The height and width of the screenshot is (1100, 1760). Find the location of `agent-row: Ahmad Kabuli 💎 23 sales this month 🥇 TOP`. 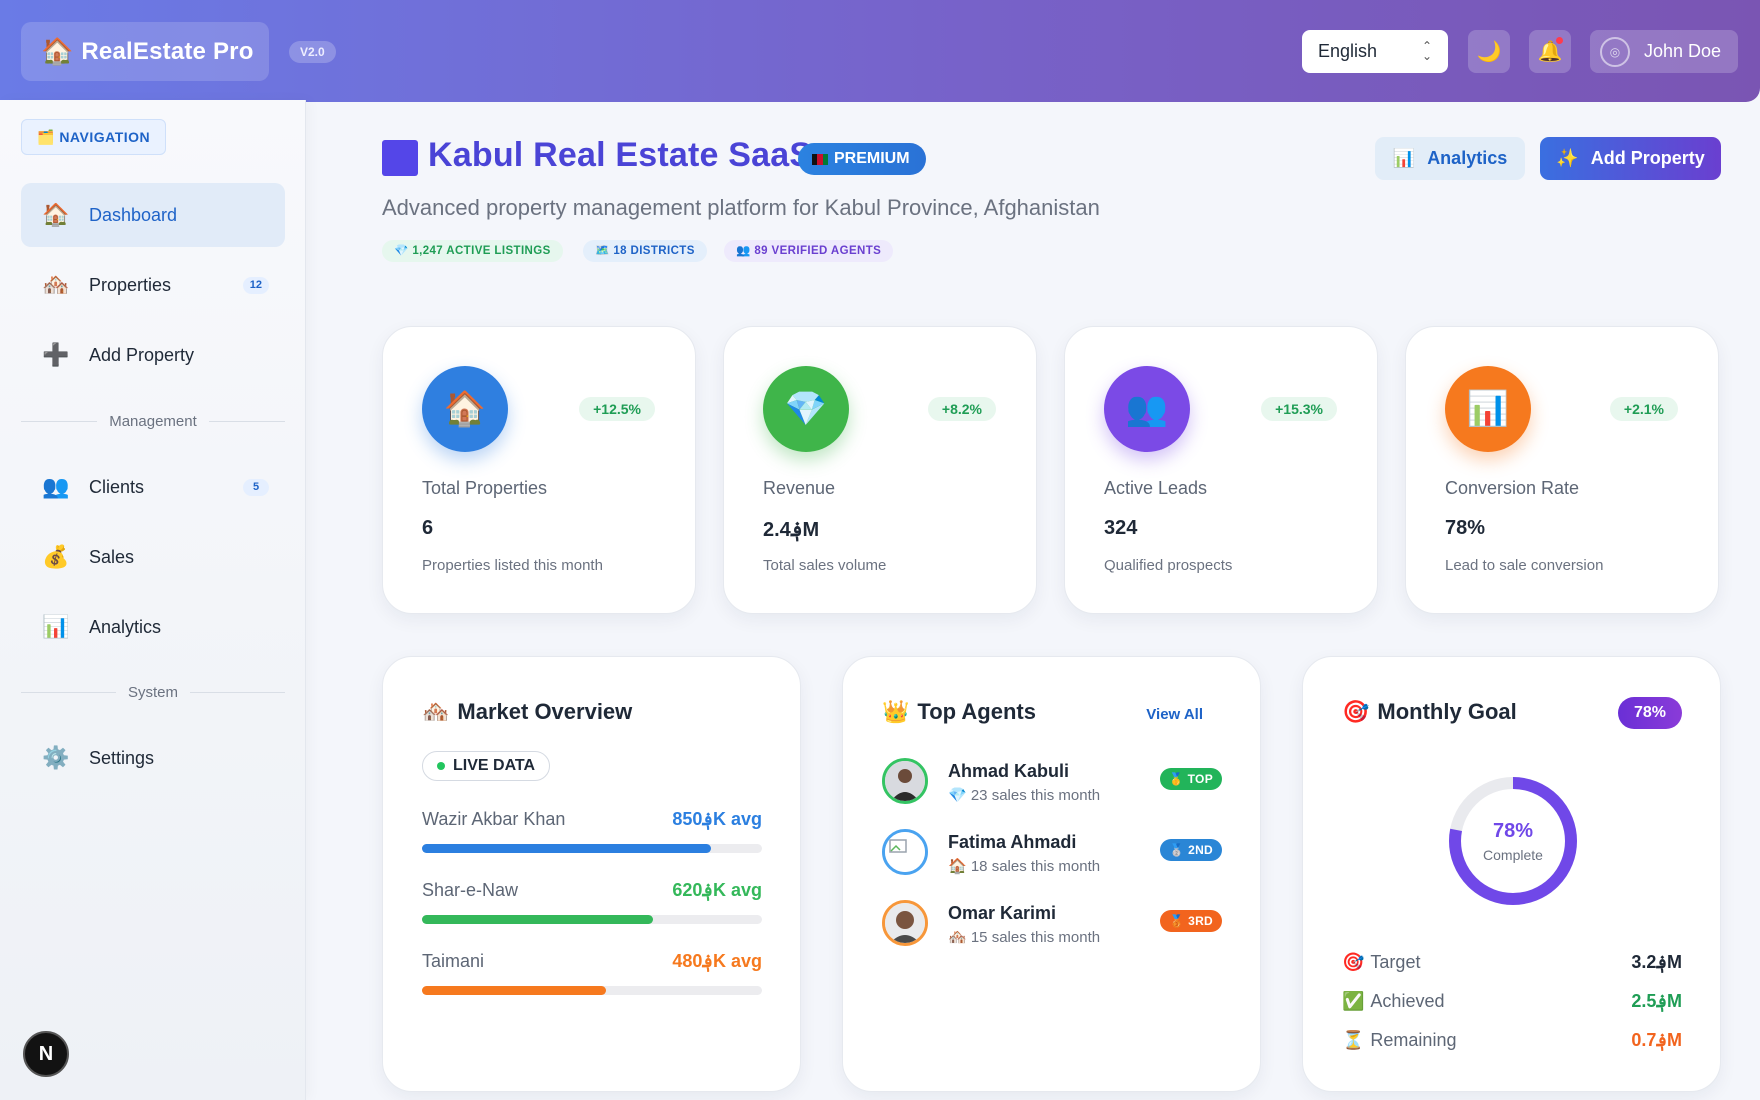

agent-row: Ahmad Kabuli 💎 23 sales this month 🥇 TOP is located at coordinates (1052, 783).